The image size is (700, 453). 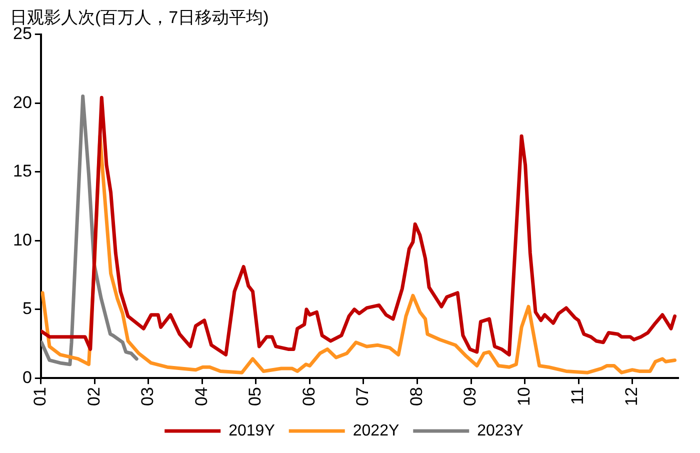 I want to click on chart-title: 日观影人次(百万人，7日移动平均), so click(x=139, y=17).